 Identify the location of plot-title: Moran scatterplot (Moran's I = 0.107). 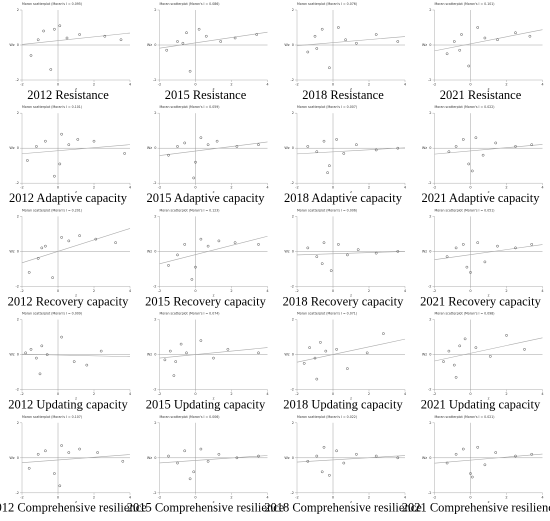
(52, 417).